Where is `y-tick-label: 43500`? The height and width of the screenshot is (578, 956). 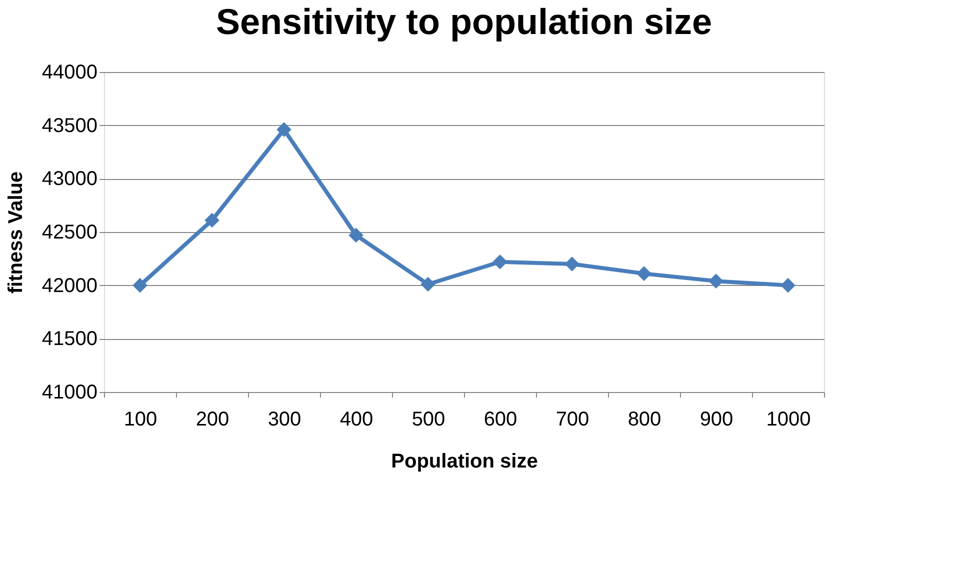
y-tick-label: 43500 is located at coordinates (70, 125).